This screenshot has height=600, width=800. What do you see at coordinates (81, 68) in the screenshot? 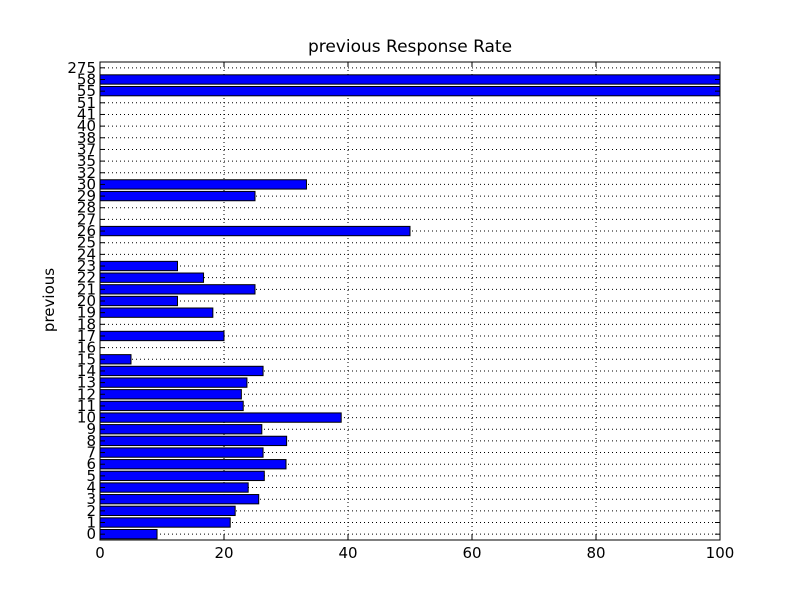
I see `y-tick-label: 275` at bounding box center [81, 68].